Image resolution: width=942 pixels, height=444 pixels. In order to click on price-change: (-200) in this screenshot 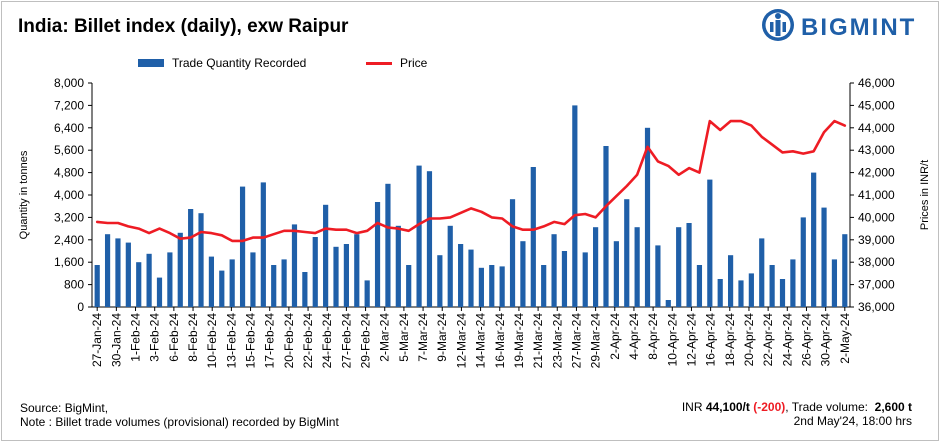, I will do `click(769, 407)`.